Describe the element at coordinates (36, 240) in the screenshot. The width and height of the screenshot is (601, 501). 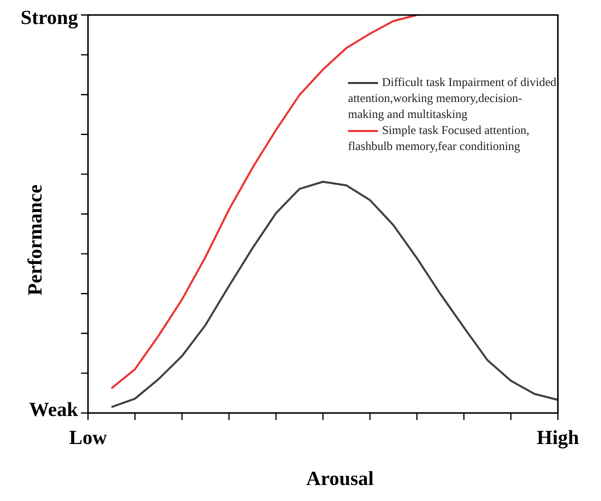
I see `y-axis-title: Performance` at that location.